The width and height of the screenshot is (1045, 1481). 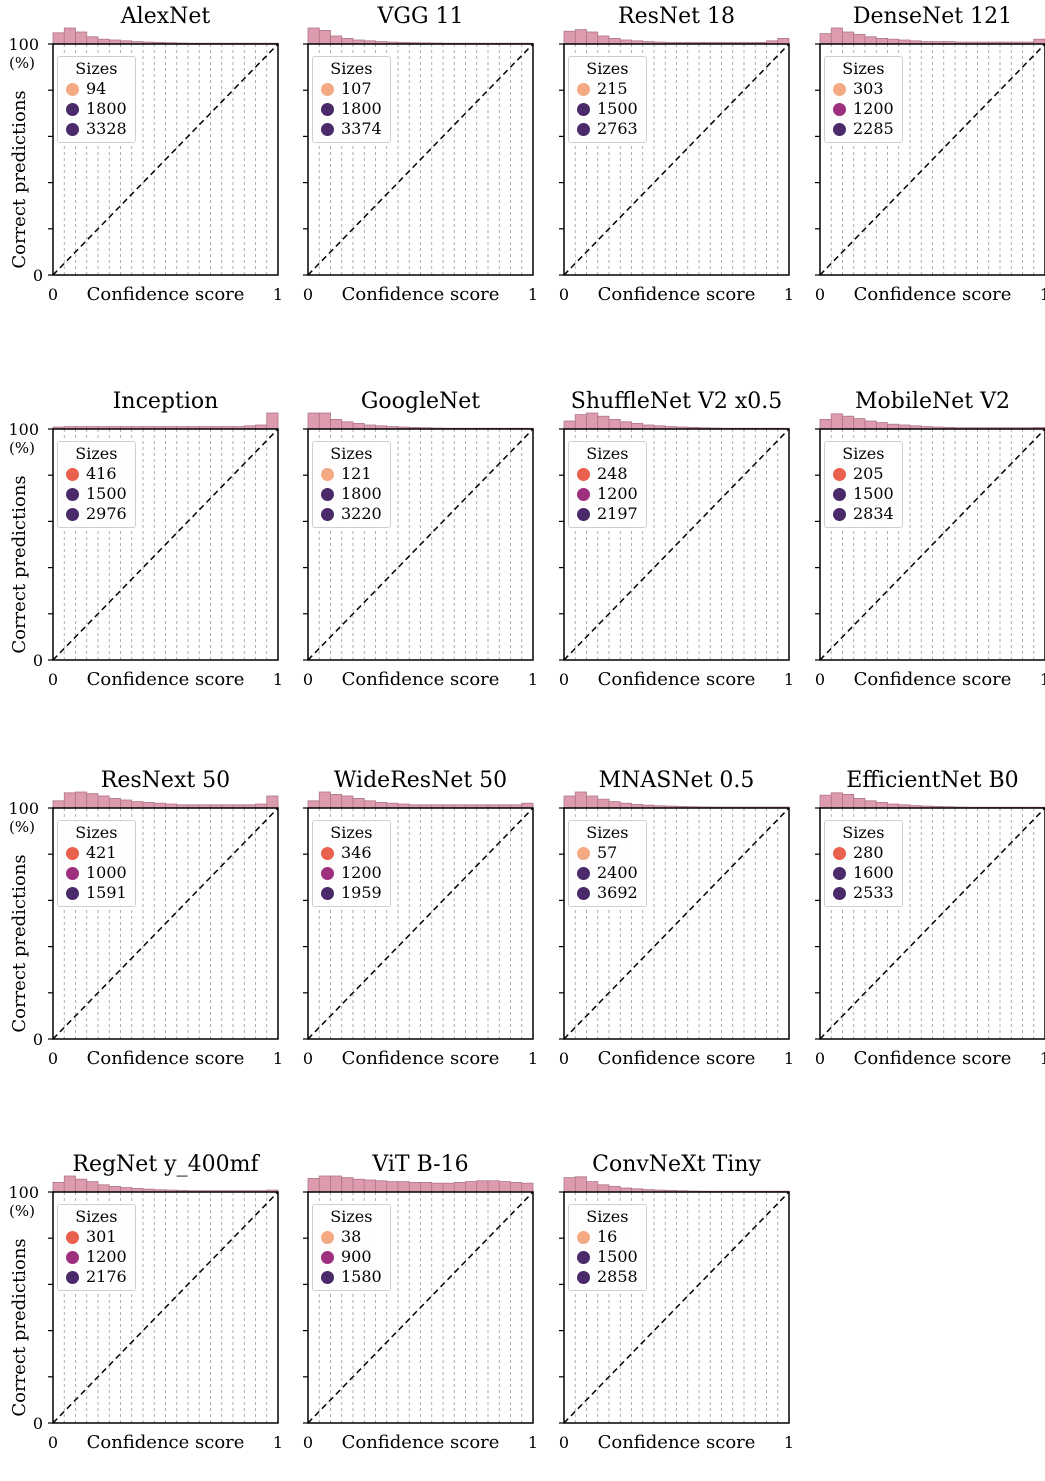 I want to click on panel-title: EfficientNet B0, so click(x=932, y=780).